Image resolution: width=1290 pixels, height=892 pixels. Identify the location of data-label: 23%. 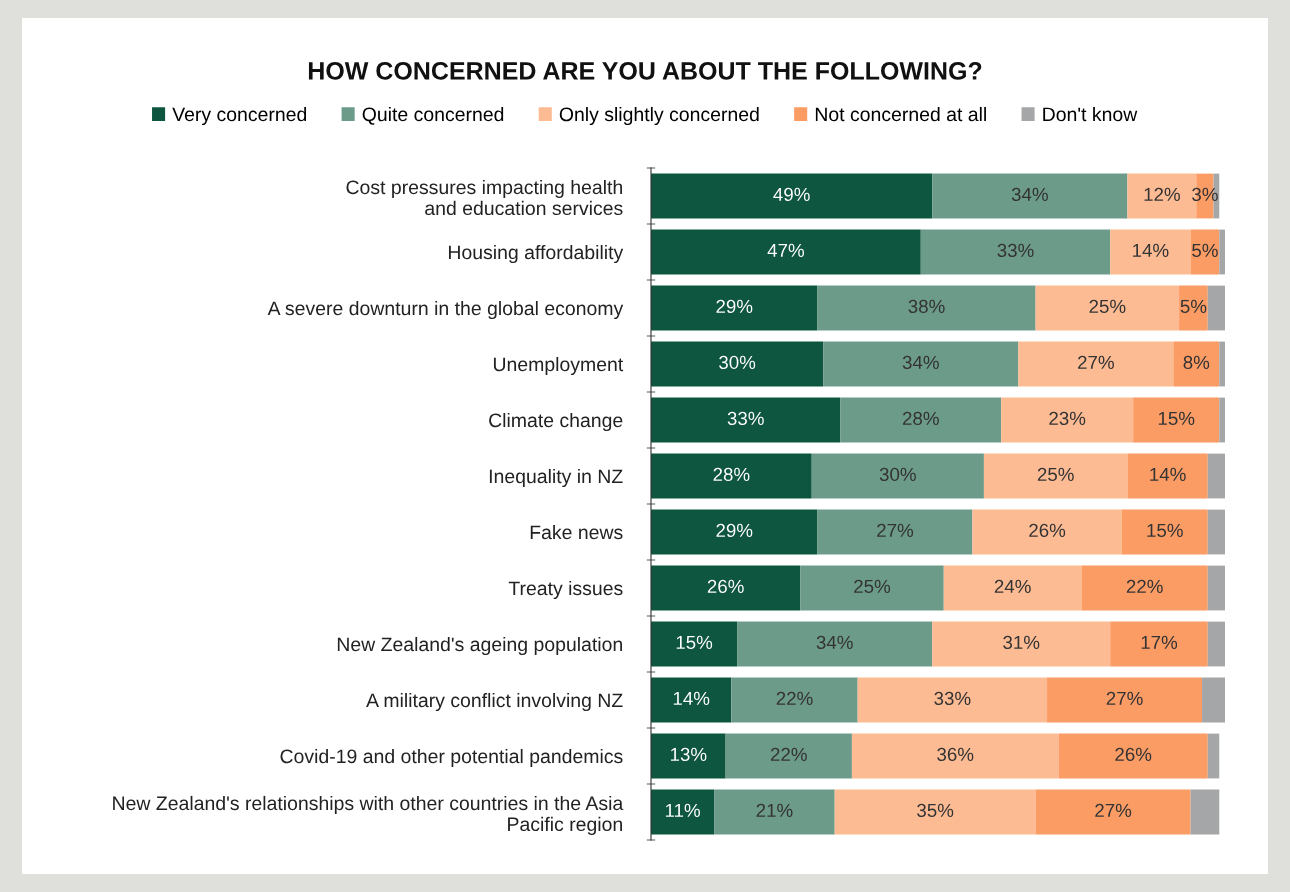
(1067, 418).